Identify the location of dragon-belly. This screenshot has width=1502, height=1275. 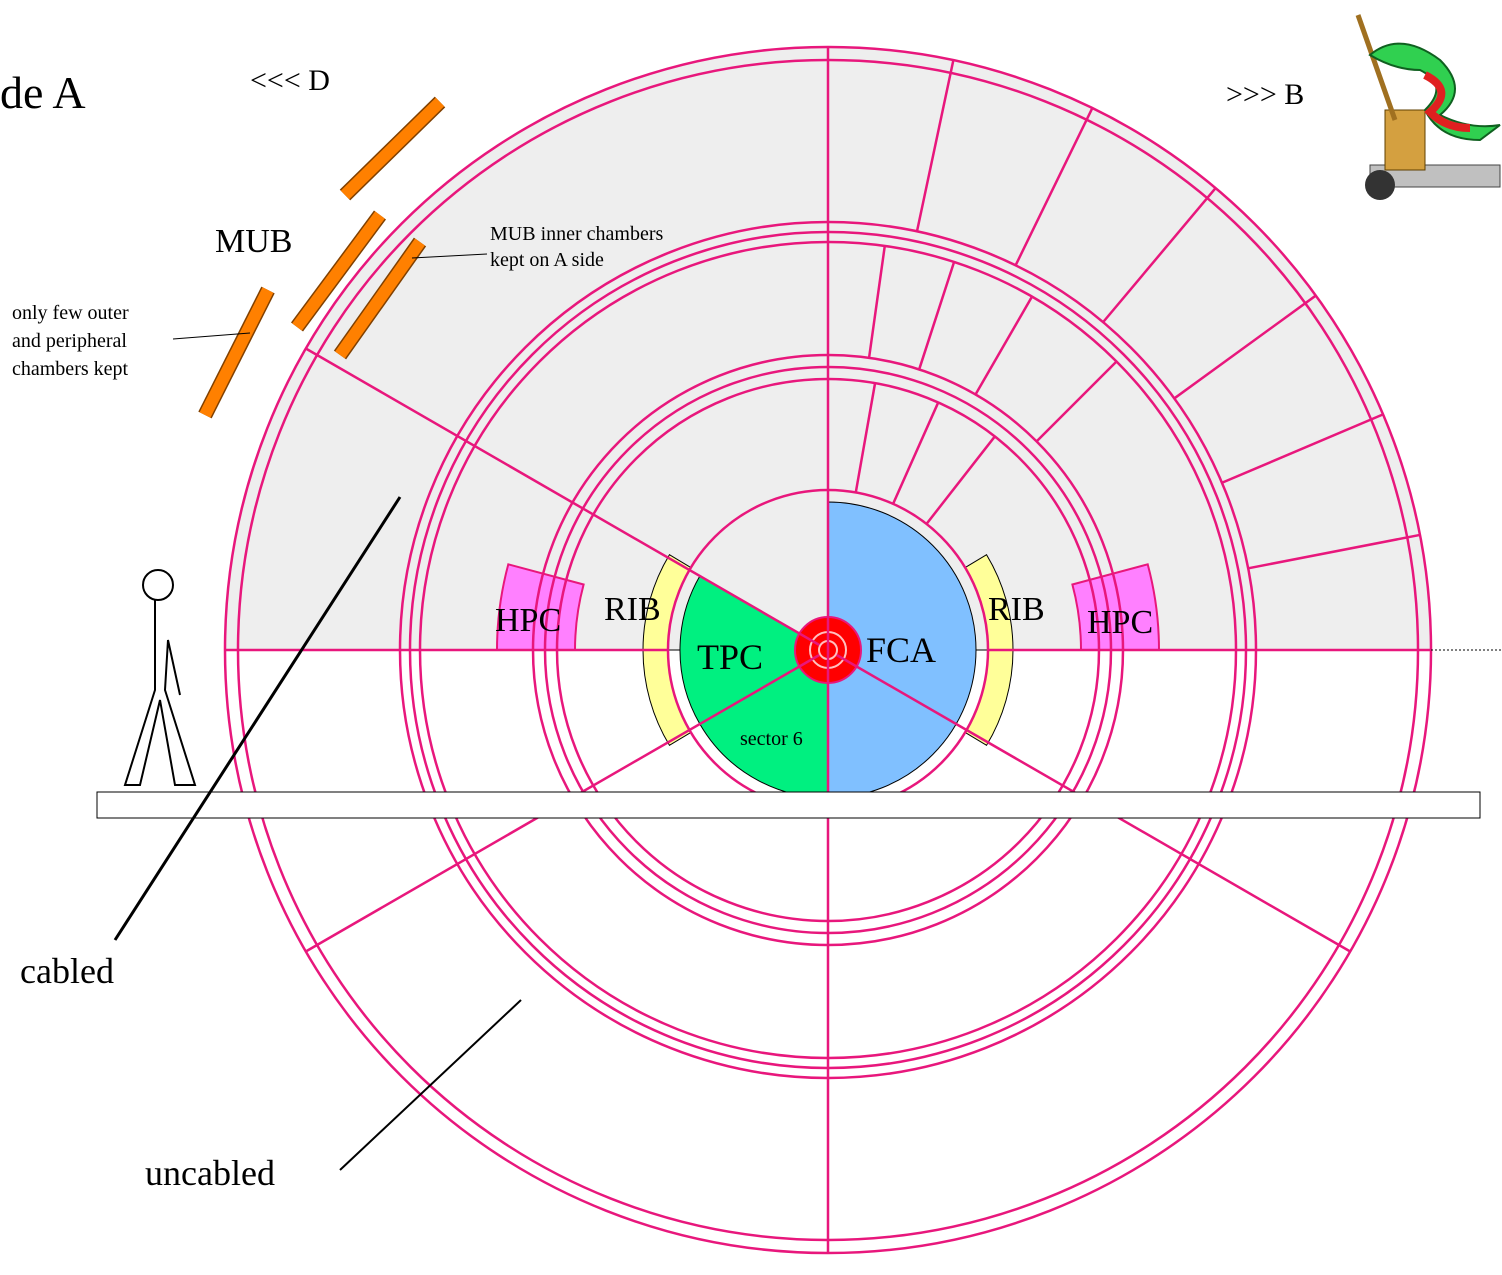
(1447, 101).